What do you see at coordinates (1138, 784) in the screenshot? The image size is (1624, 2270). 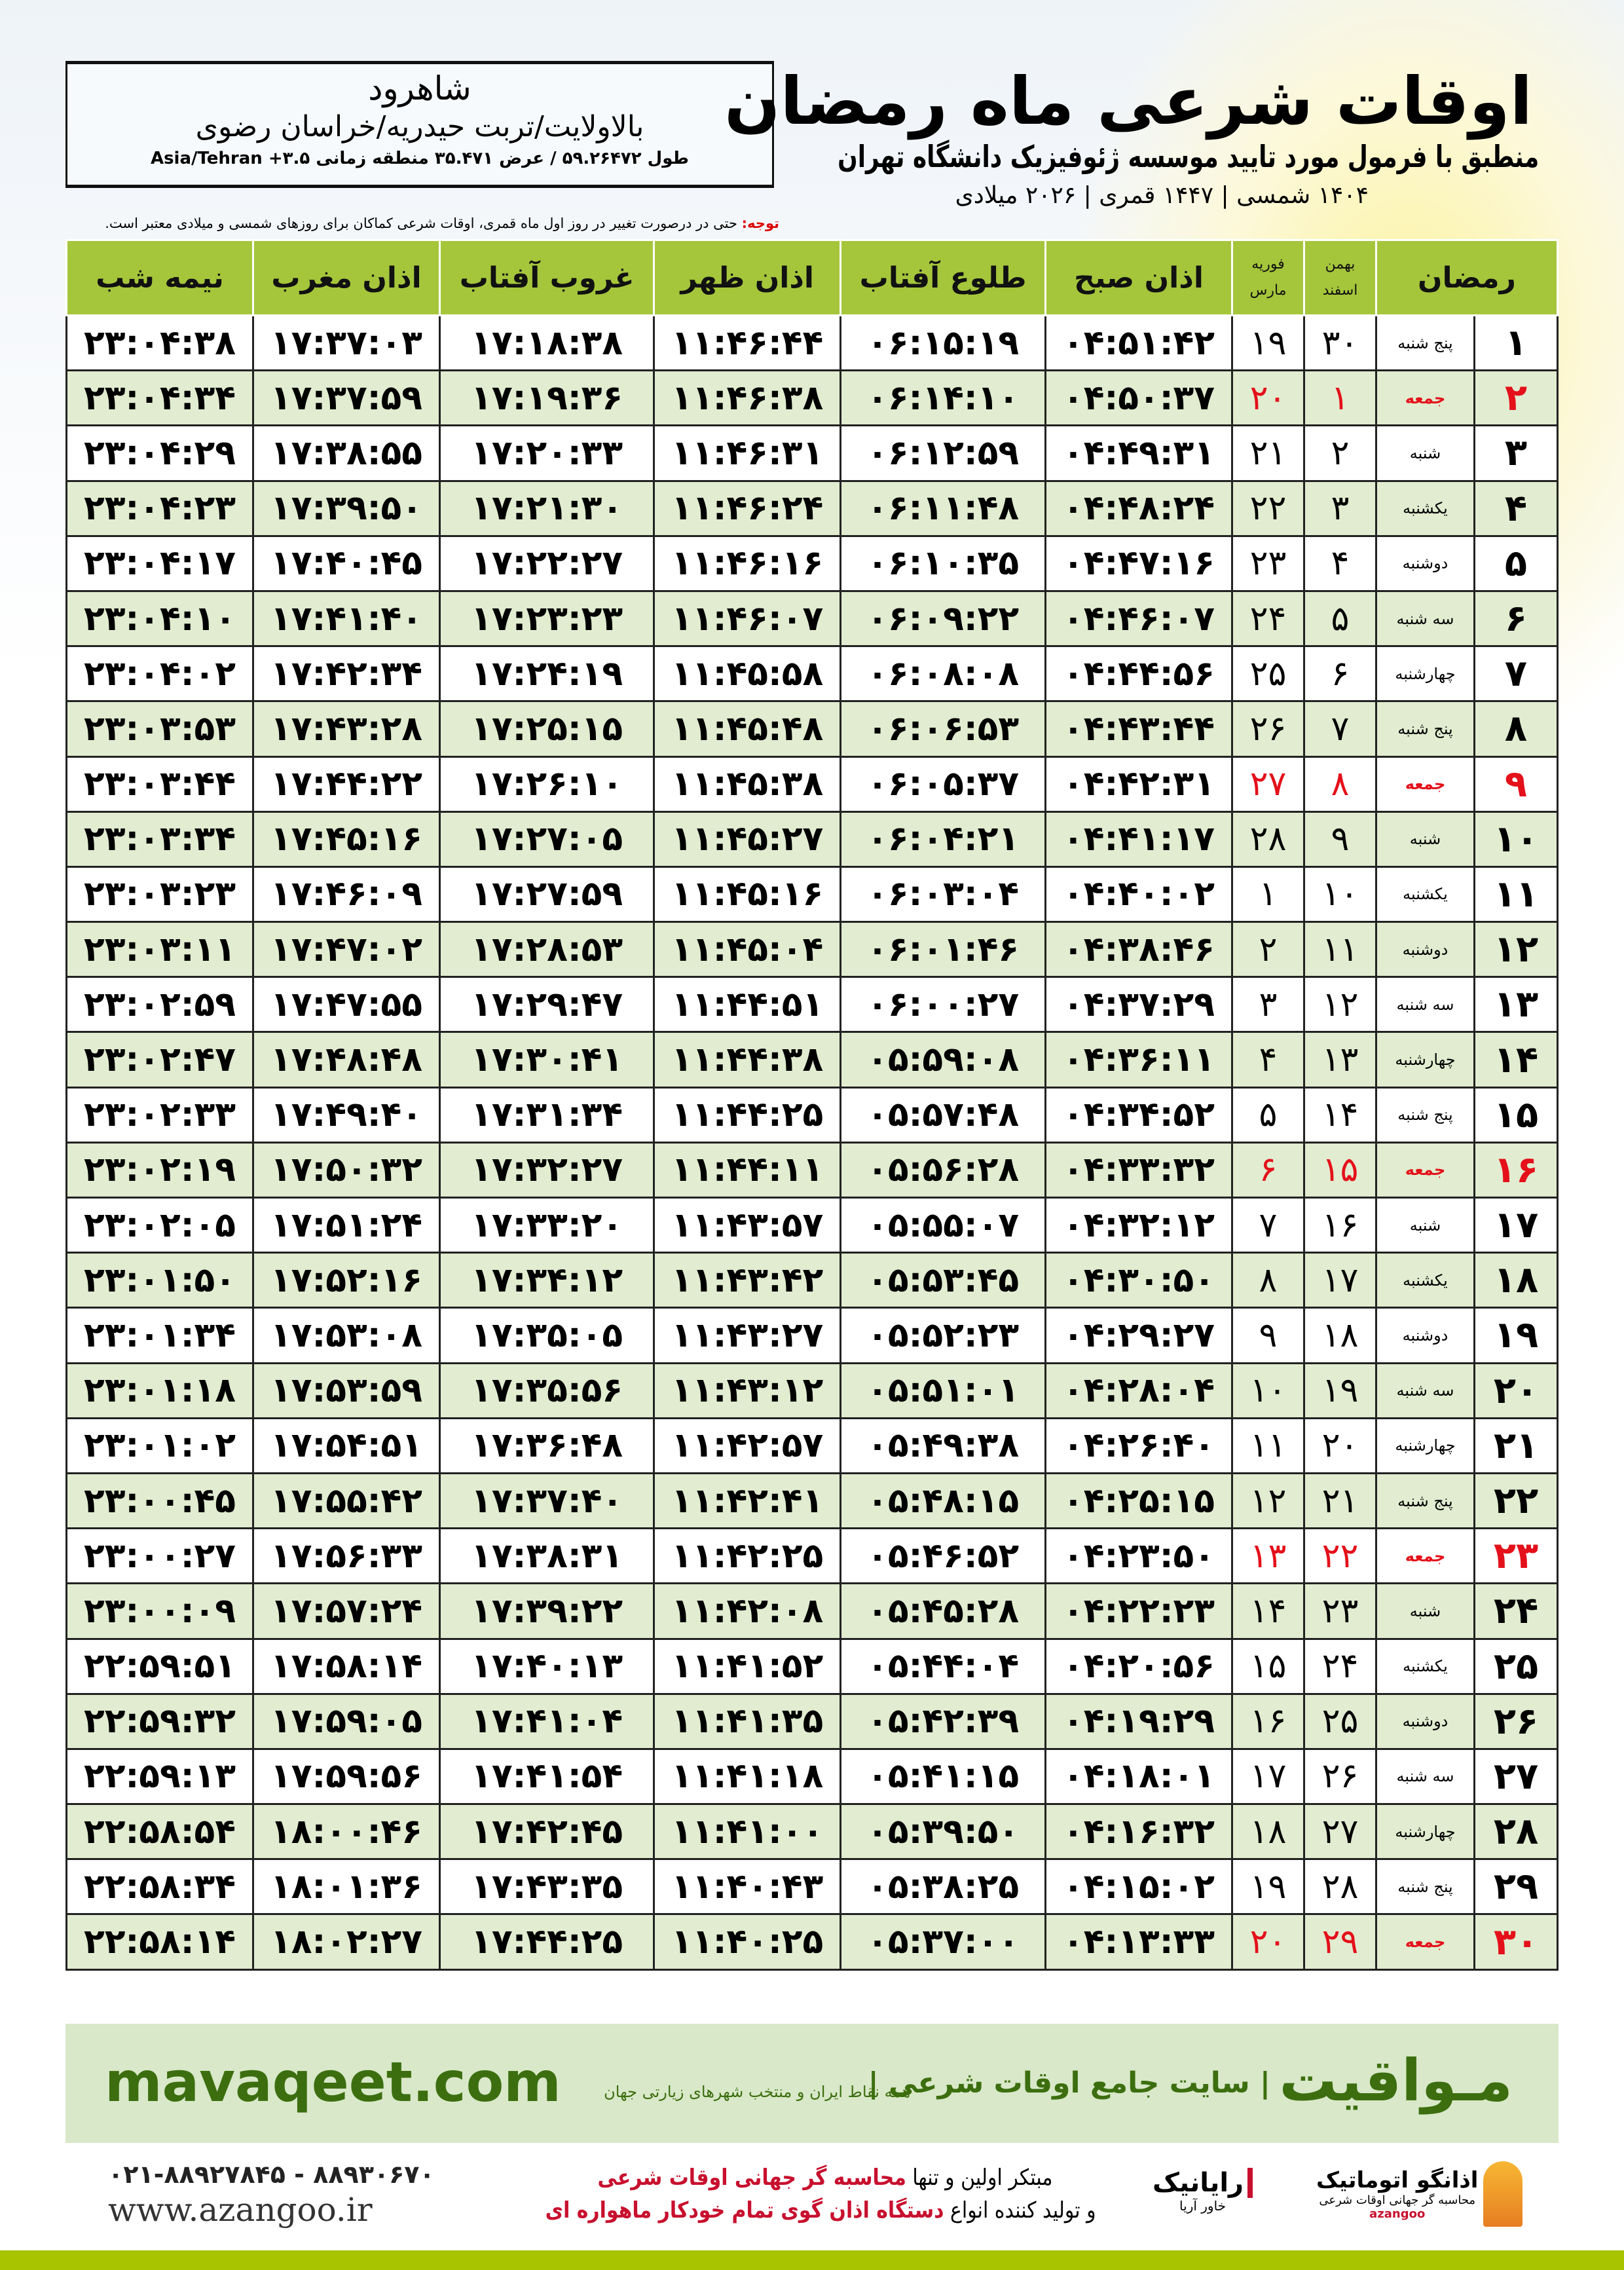 I see `fajr-cell: ۰۴:۴۲:۳۱` at bounding box center [1138, 784].